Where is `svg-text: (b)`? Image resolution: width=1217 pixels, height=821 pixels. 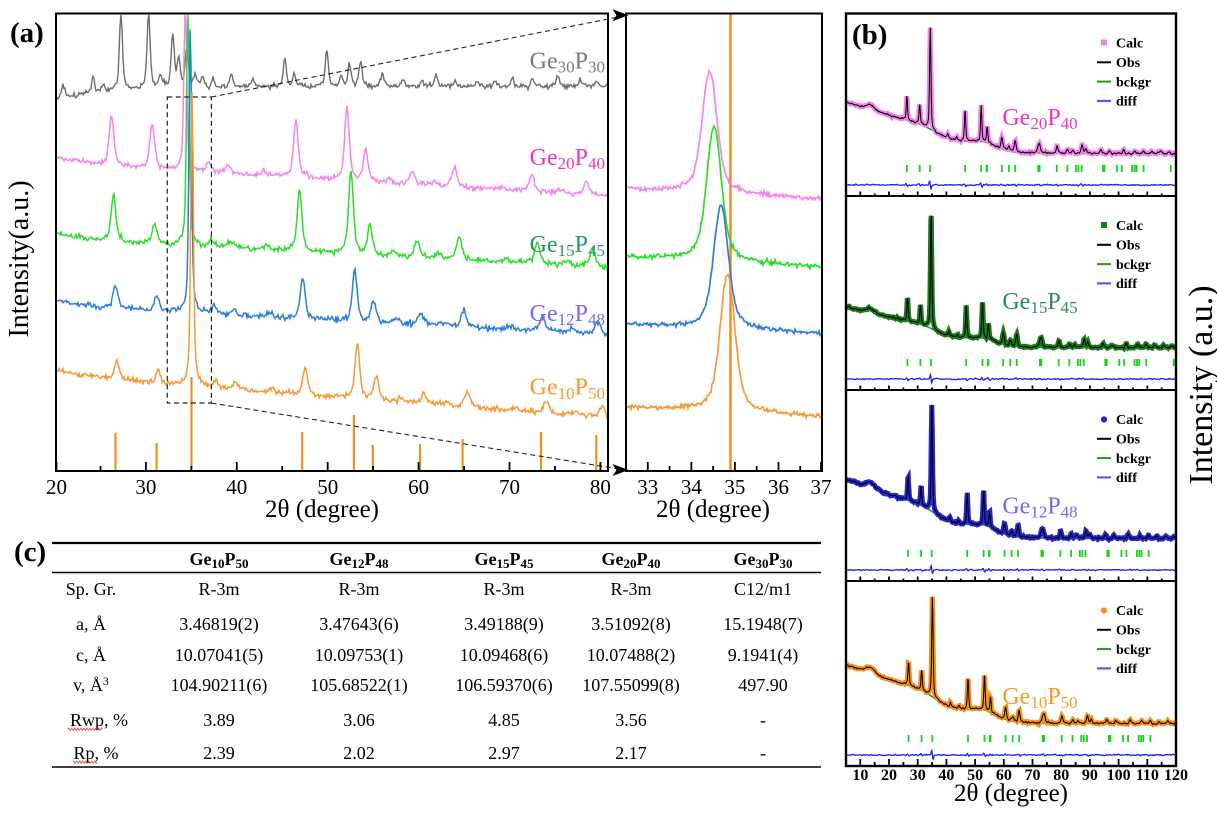
svg-text: (b) is located at coordinates (869, 35).